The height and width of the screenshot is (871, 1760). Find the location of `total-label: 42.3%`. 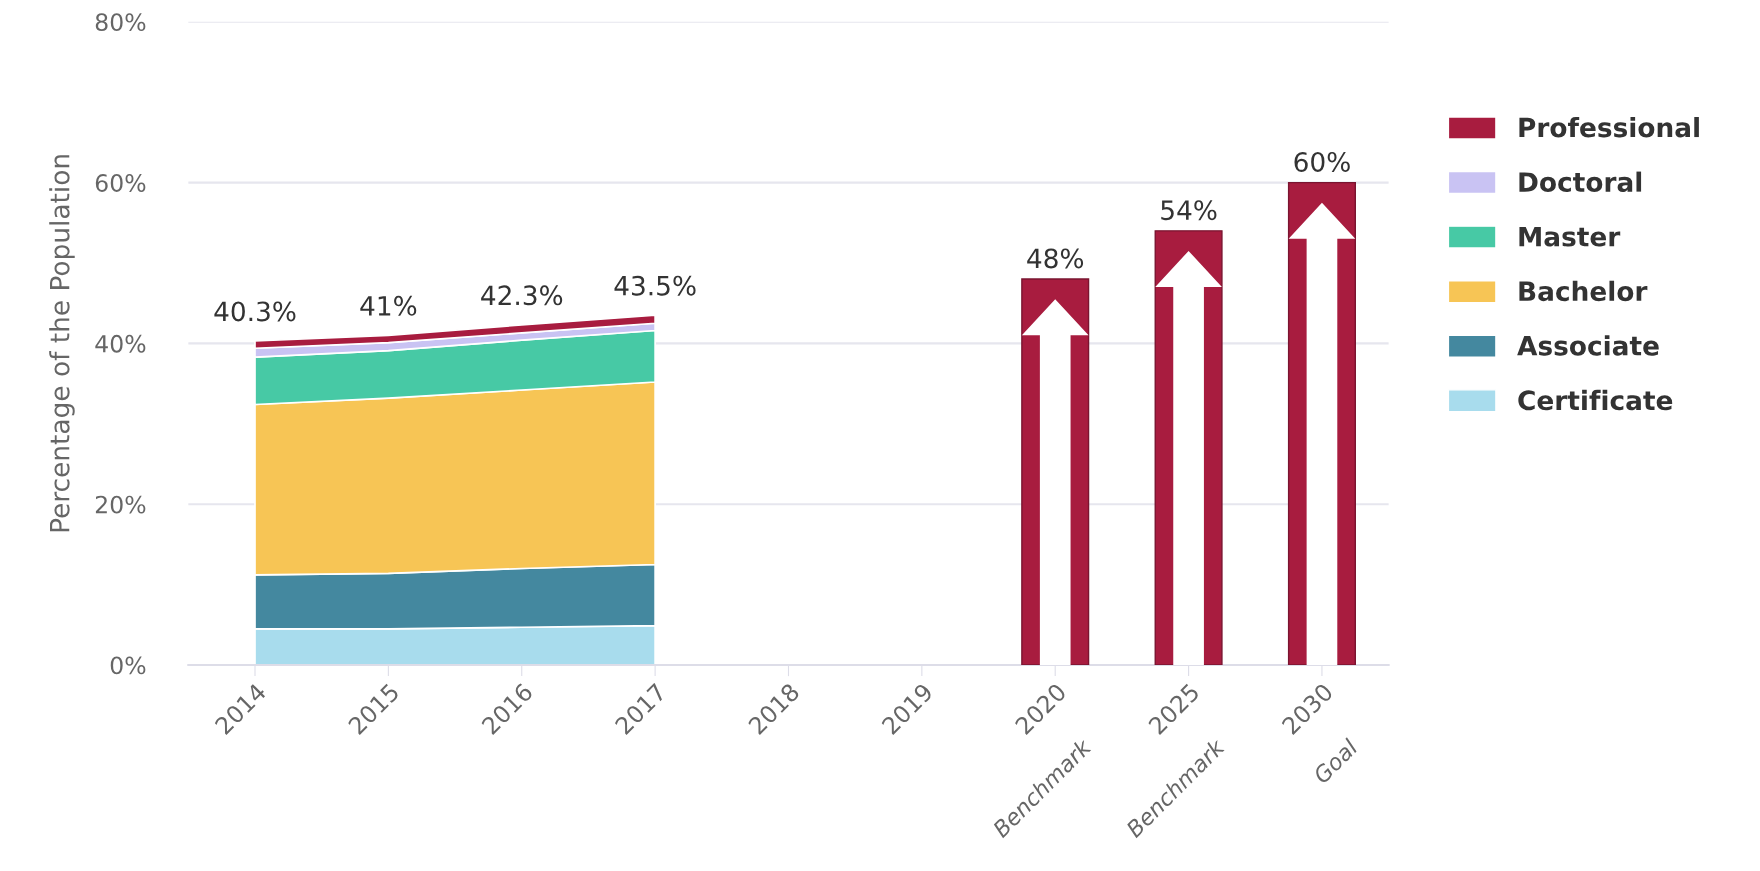

total-label: 42.3% is located at coordinates (522, 295).